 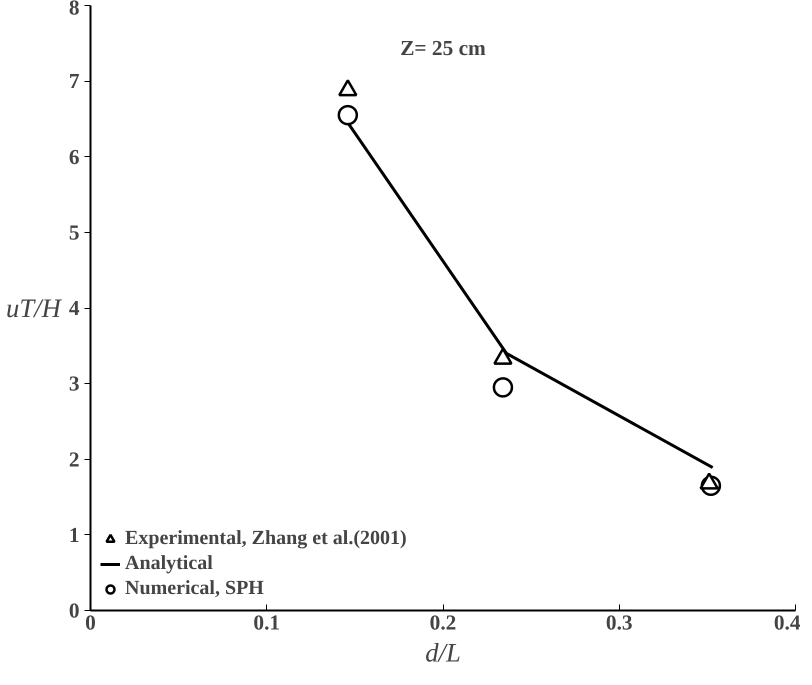 I want to click on x-tick-label: 0.1, so click(x=266, y=622).